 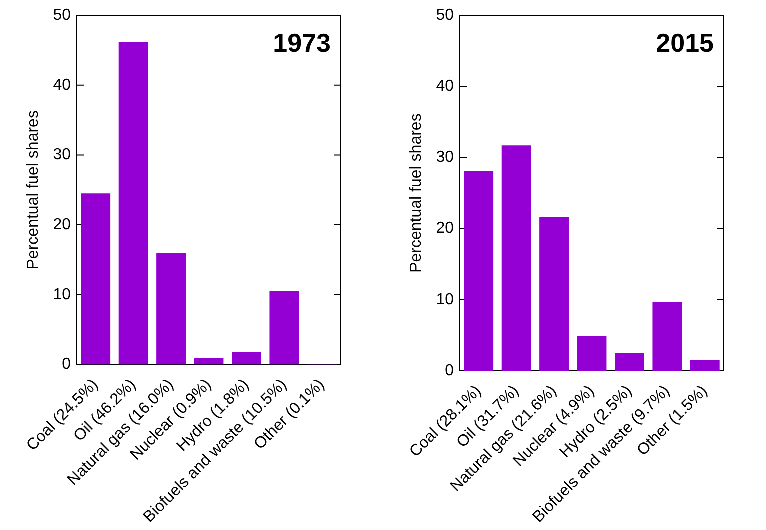 I want to click on text: 1973, so click(x=302, y=43).